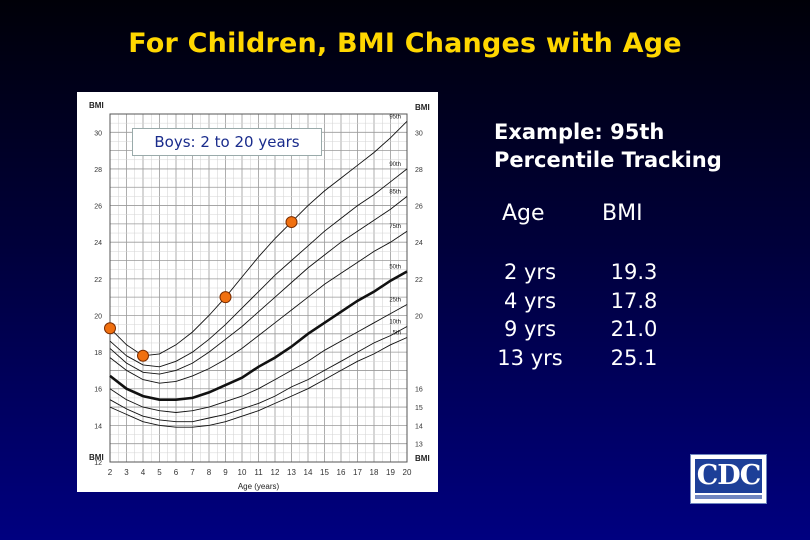  I want to click on x-tick-label: 2, so click(110, 472).